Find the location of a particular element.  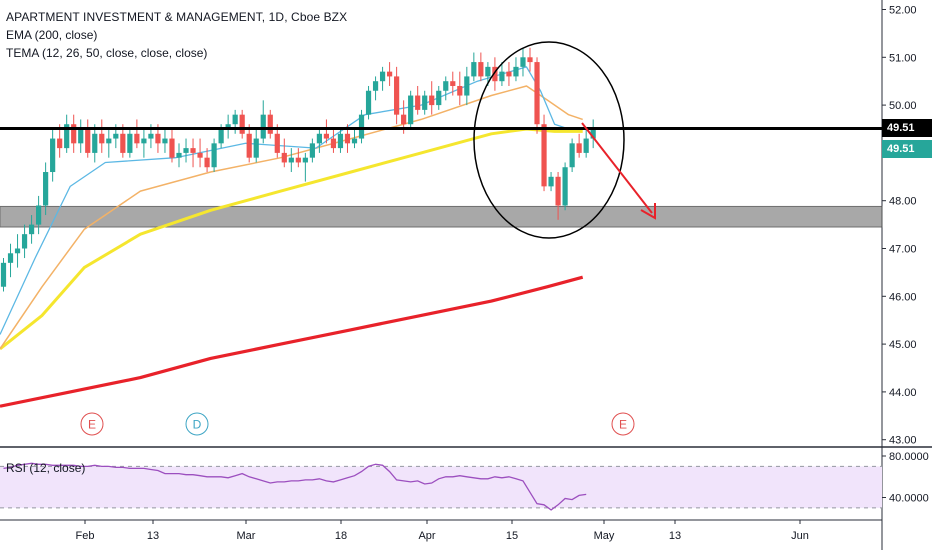

trend-arrow is located at coordinates (617, 168).